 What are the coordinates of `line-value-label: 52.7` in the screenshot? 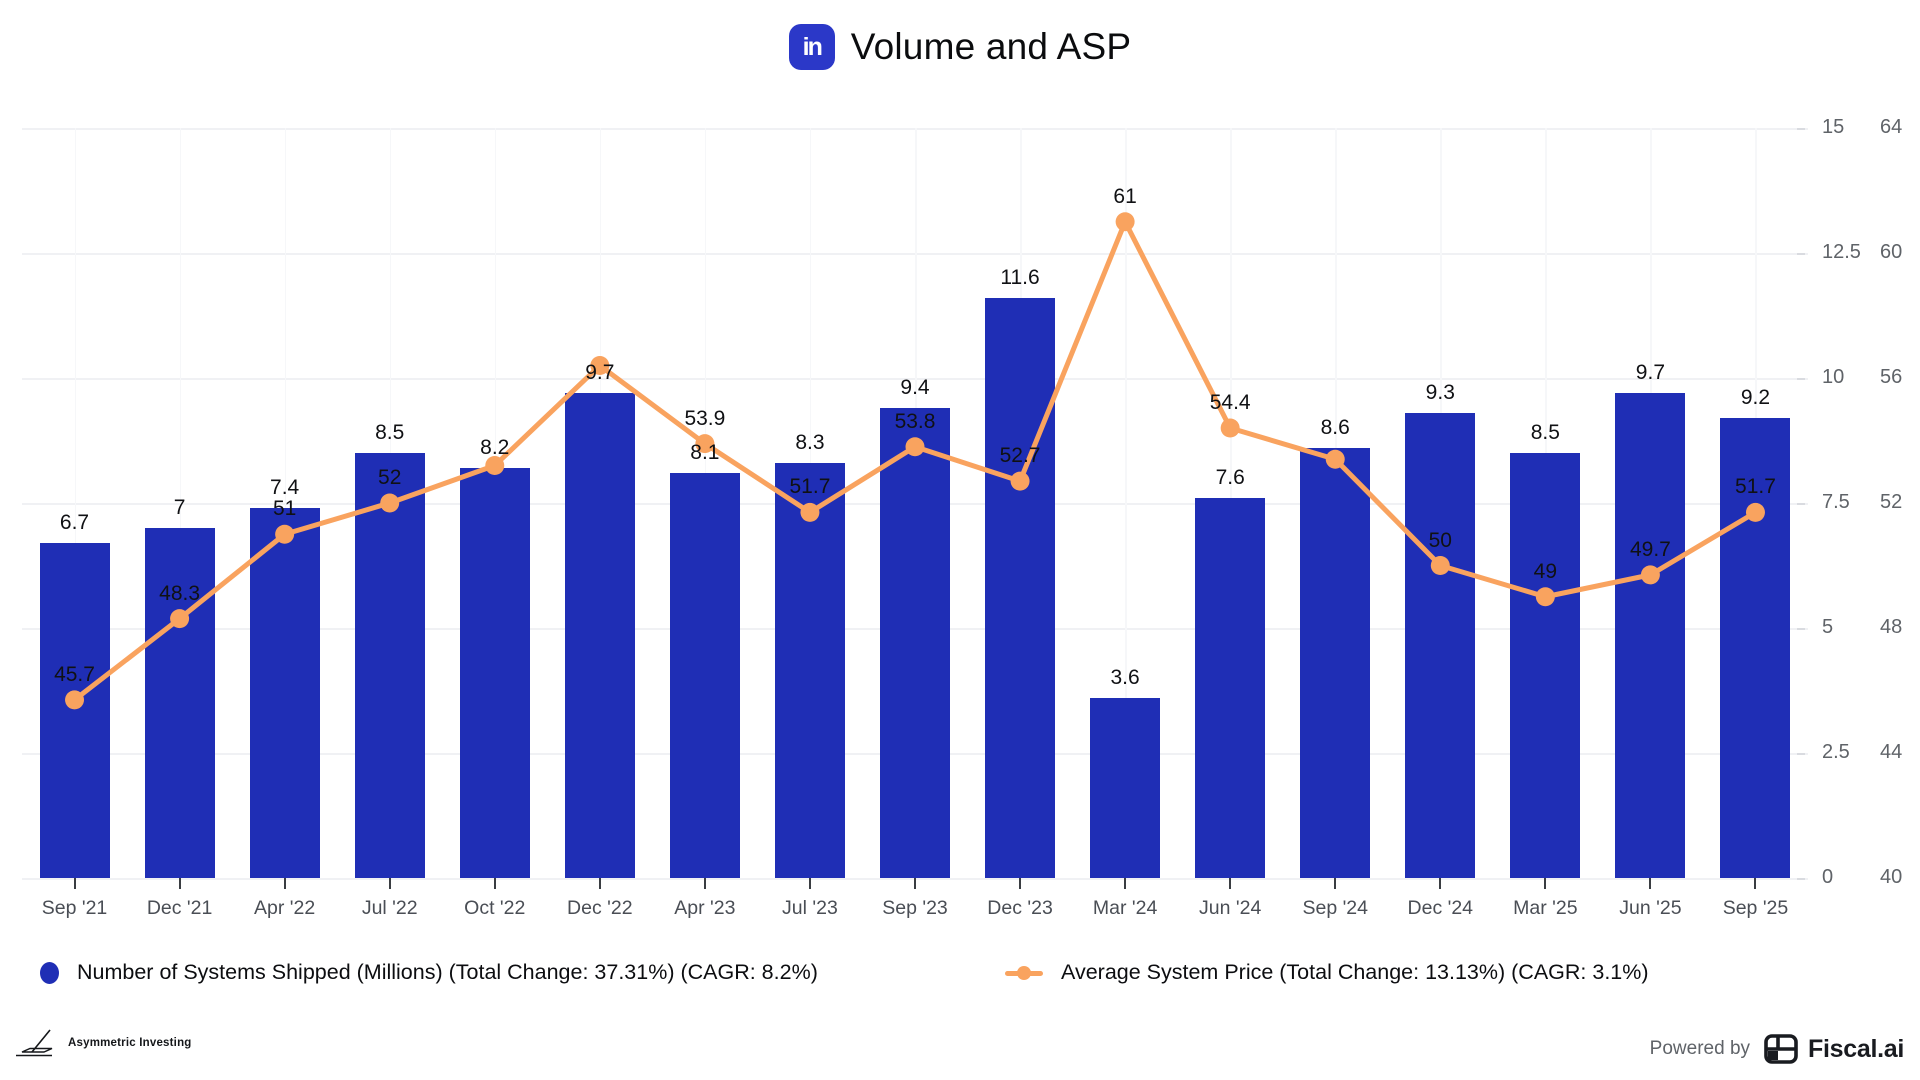 It's located at (1020, 456).